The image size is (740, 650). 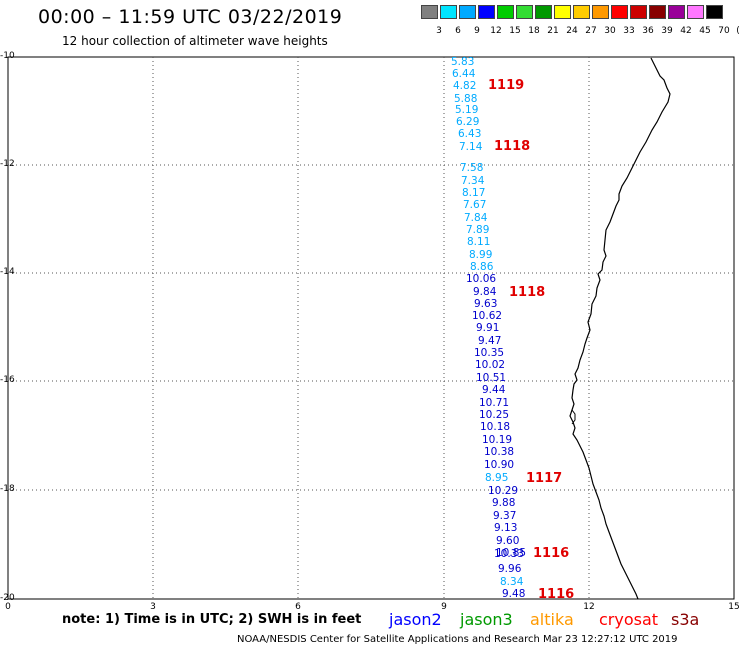 What do you see at coordinates (479, 242) in the screenshot?
I see `wave-height-value: 8.11` at bounding box center [479, 242].